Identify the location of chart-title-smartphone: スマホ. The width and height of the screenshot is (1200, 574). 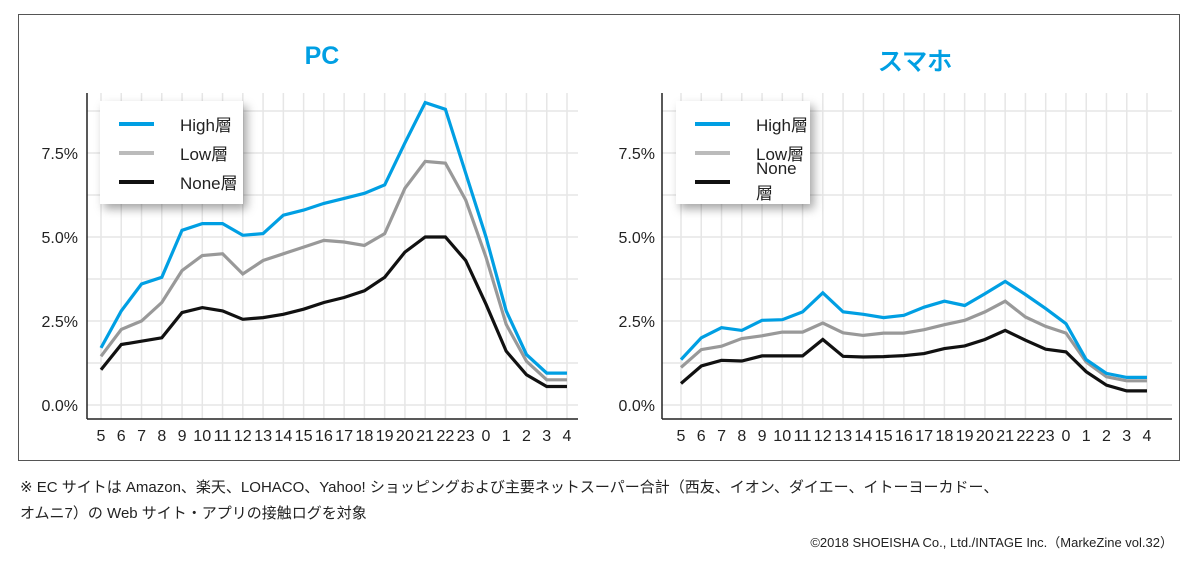
(915, 62).